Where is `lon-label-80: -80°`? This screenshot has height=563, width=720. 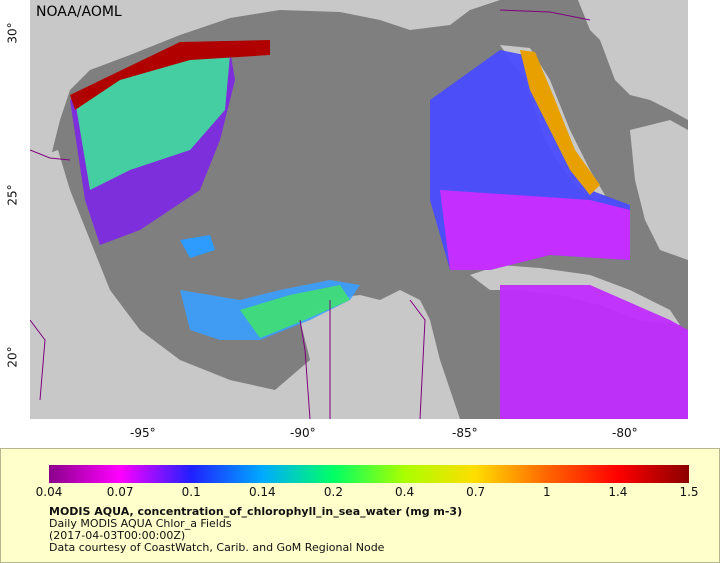 lon-label-80: -80° is located at coordinates (625, 433).